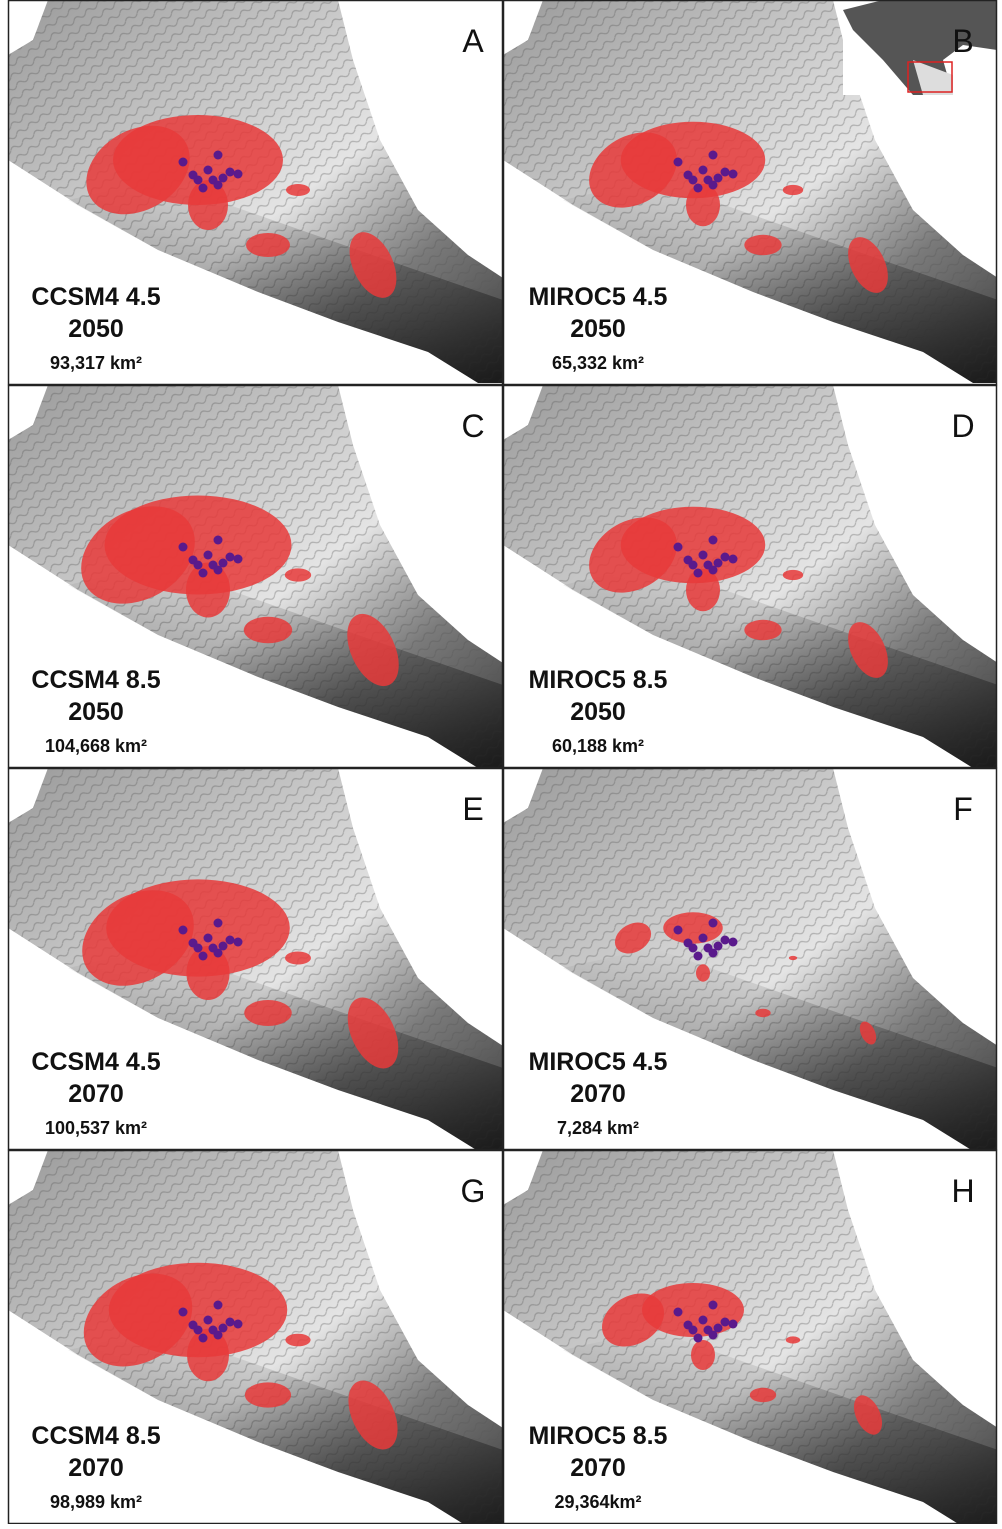 The image size is (1002, 1529). Describe the element at coordinates (473, 41) in the screenshot. I see `panel-letter: A` at that location.